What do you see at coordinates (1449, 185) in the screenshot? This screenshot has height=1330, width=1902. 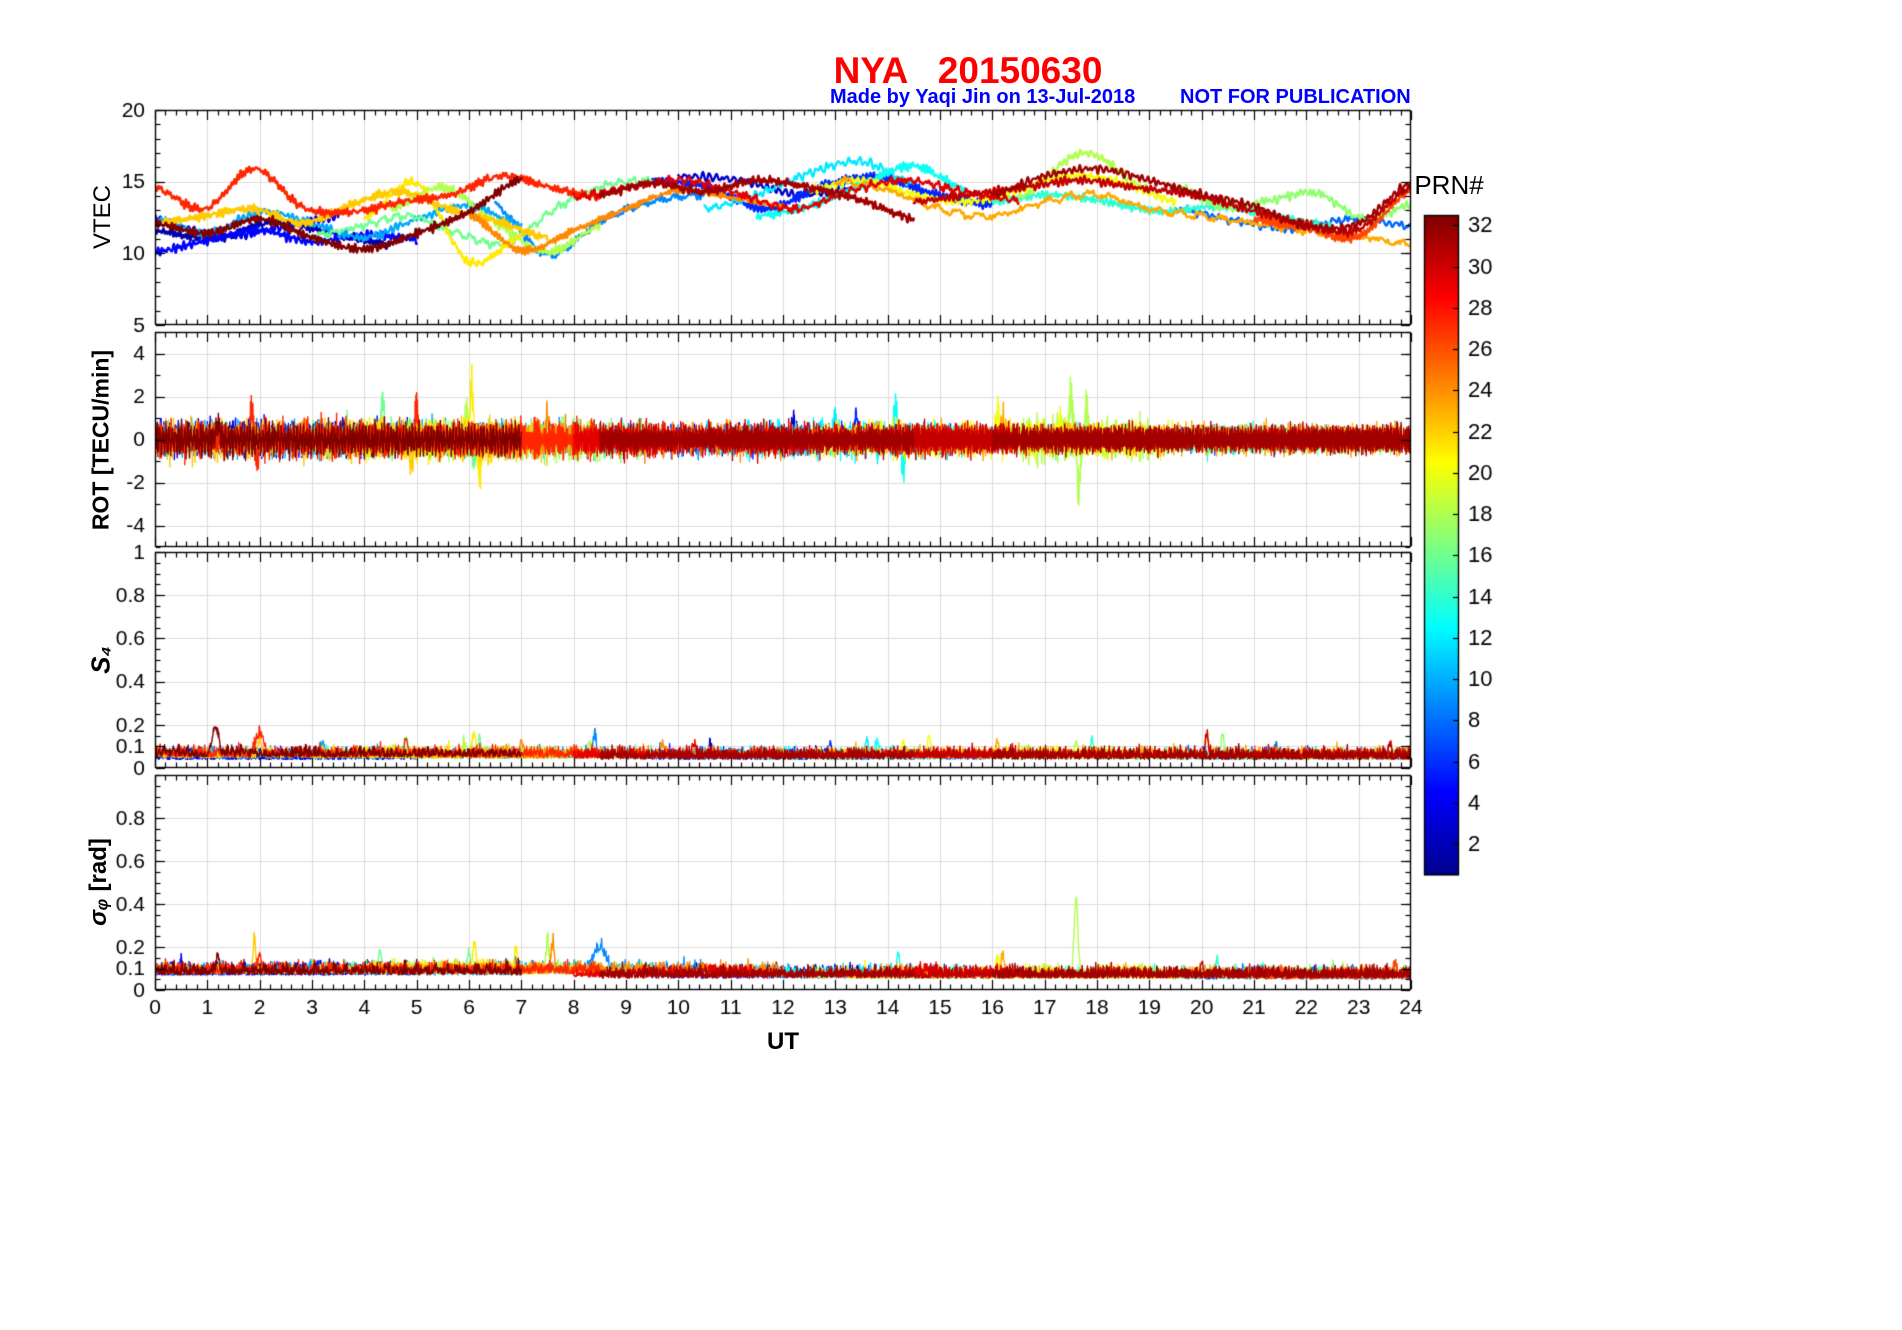 I see `colorbar-label: PRN#` at bounding box center [1449, 185].